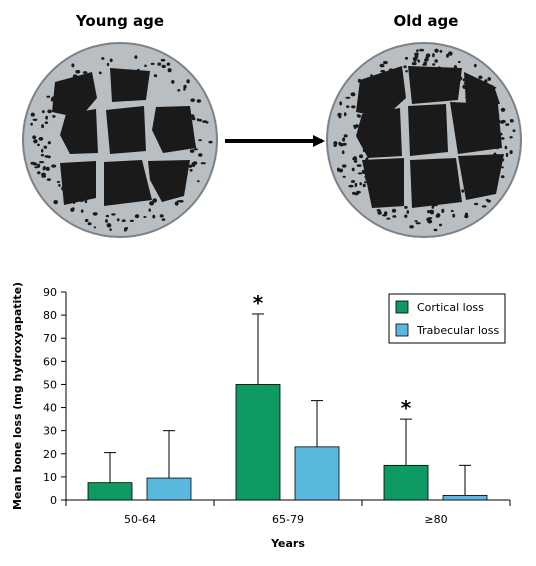  I want to click on legend-label-trabecular: Trabecular loss, so click(457, 330).